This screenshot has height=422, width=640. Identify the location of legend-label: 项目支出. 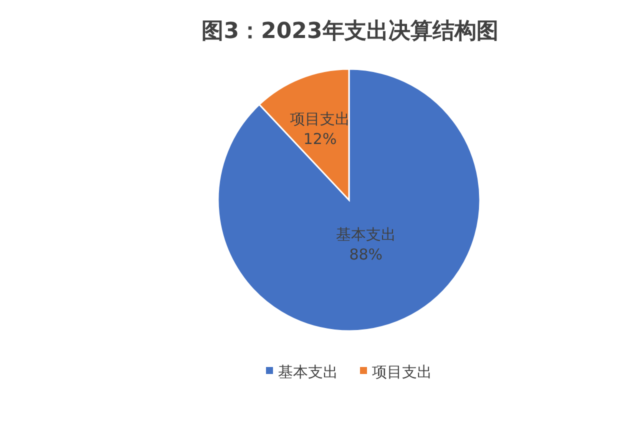
(402, 372).